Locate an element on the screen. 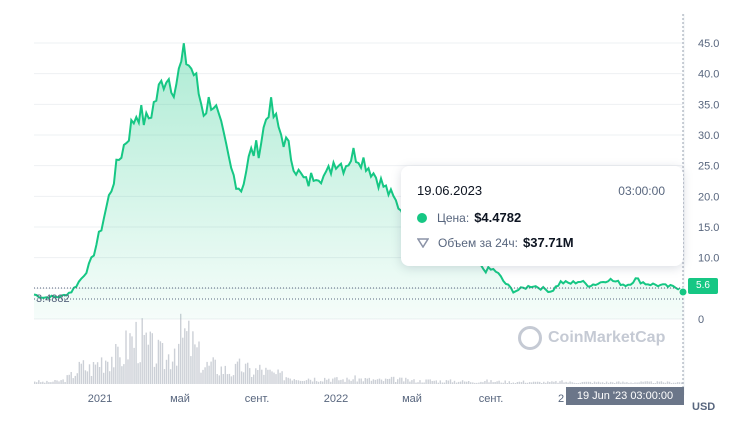 This screenshot has height=427, width=740. currency-label: USD is located at coordinates (704, 407).